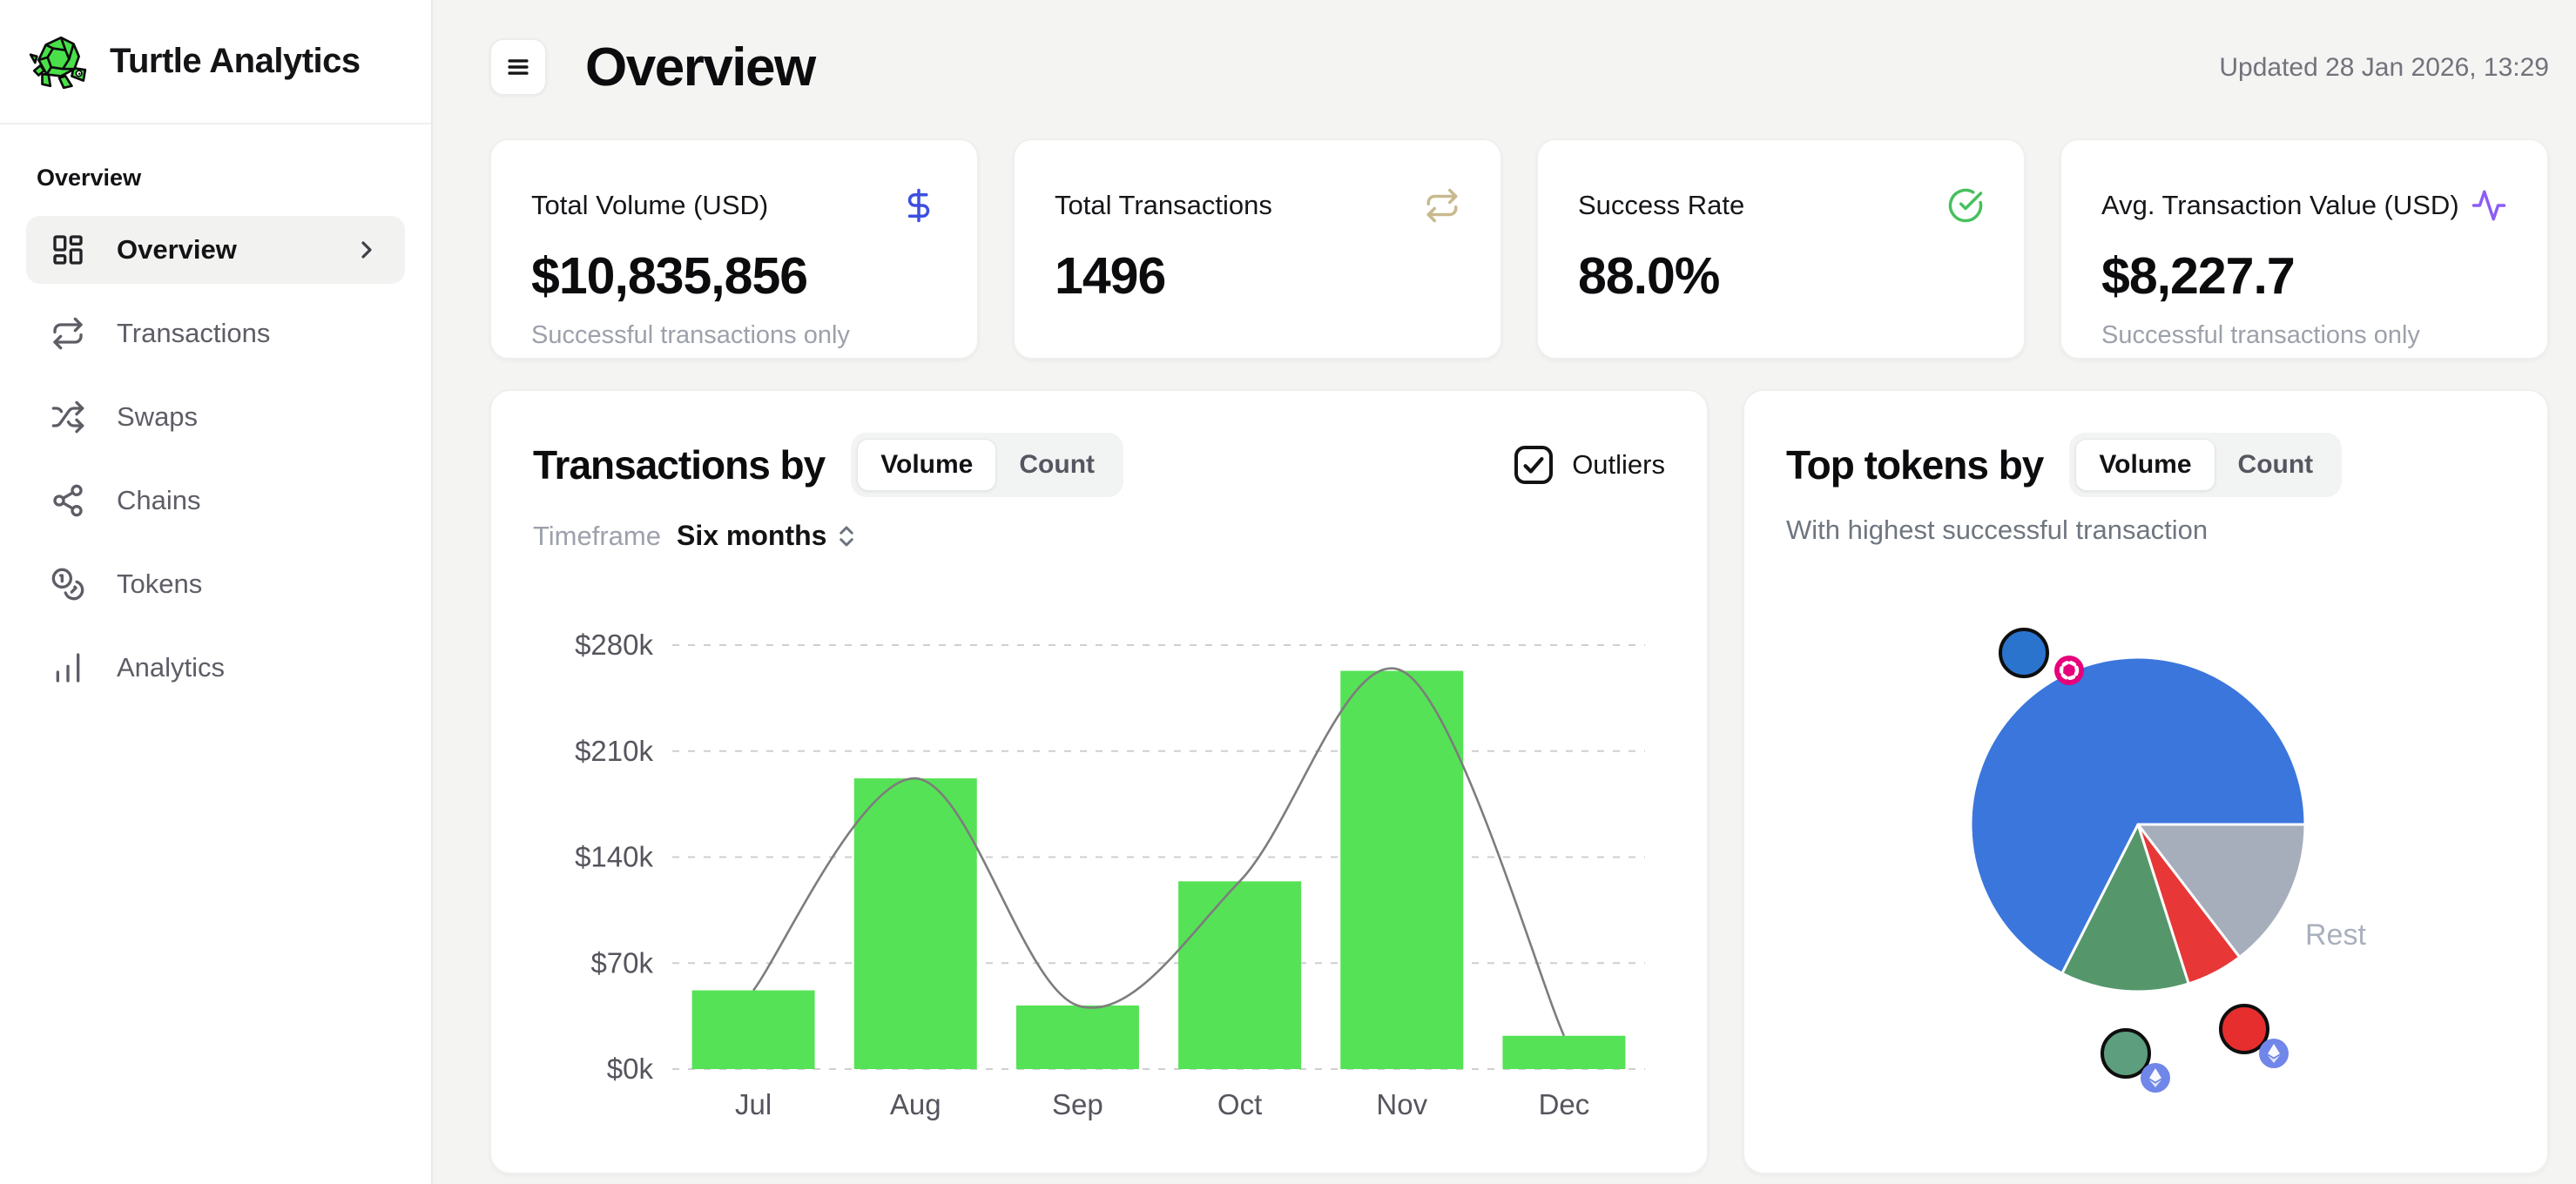 The width and height of the screenshot is (2576, 1184). I want to click on circle-check-icon, so click(1965, 205).